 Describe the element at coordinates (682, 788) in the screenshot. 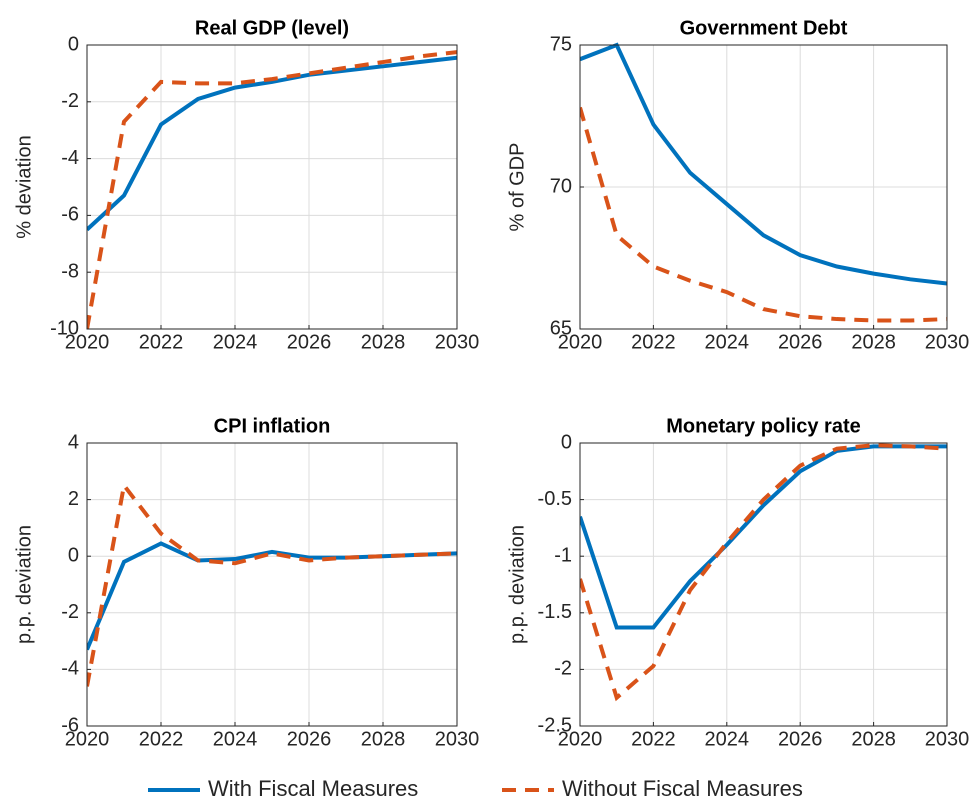

I see `legend-label: Without Fiscal Measures` at that location.